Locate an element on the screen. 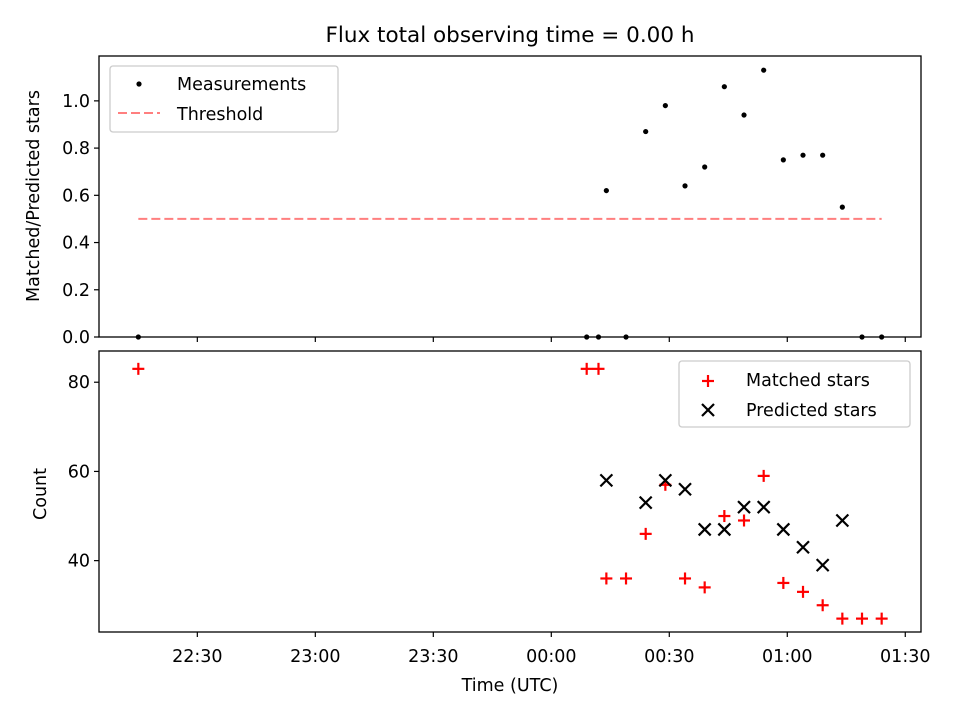 The width and height of the screenshot is (960, 720). measurements-y-axis: 0.0 0.2 0.4 0.6 0.8 1.0 is located at coordinates (80, 220).